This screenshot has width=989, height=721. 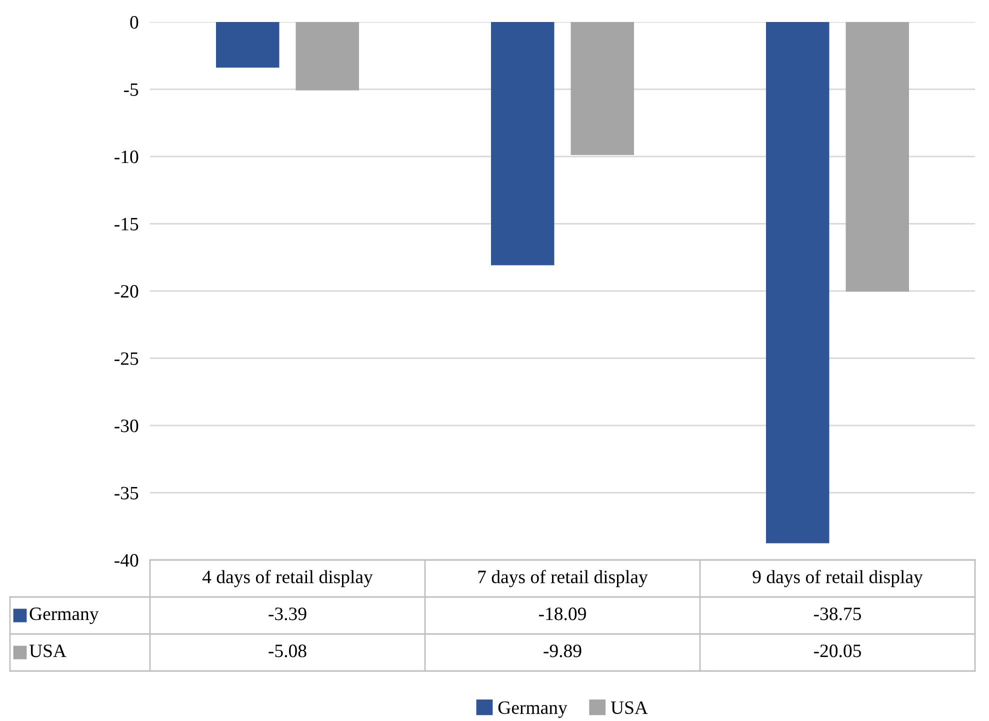 What do you see at coordinates (126, 493) in the screenshot?
I see `y-tick-label: -35` at bounding box center [126, 493].